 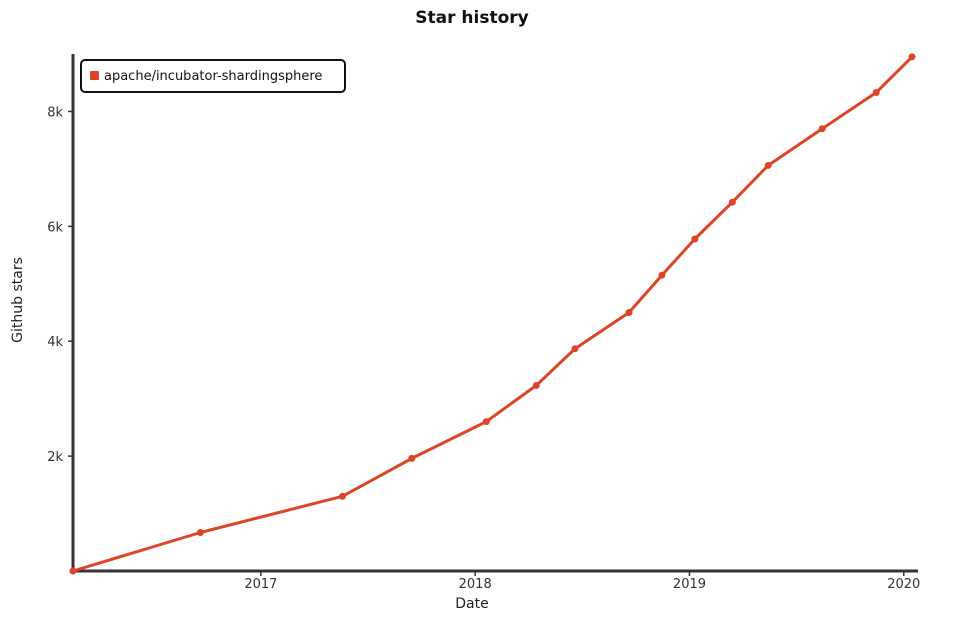 What do you see at coordinates (475, 584) in the screenshot?
I see `x-tick-label: 2018` at bounding box center [475, 584].